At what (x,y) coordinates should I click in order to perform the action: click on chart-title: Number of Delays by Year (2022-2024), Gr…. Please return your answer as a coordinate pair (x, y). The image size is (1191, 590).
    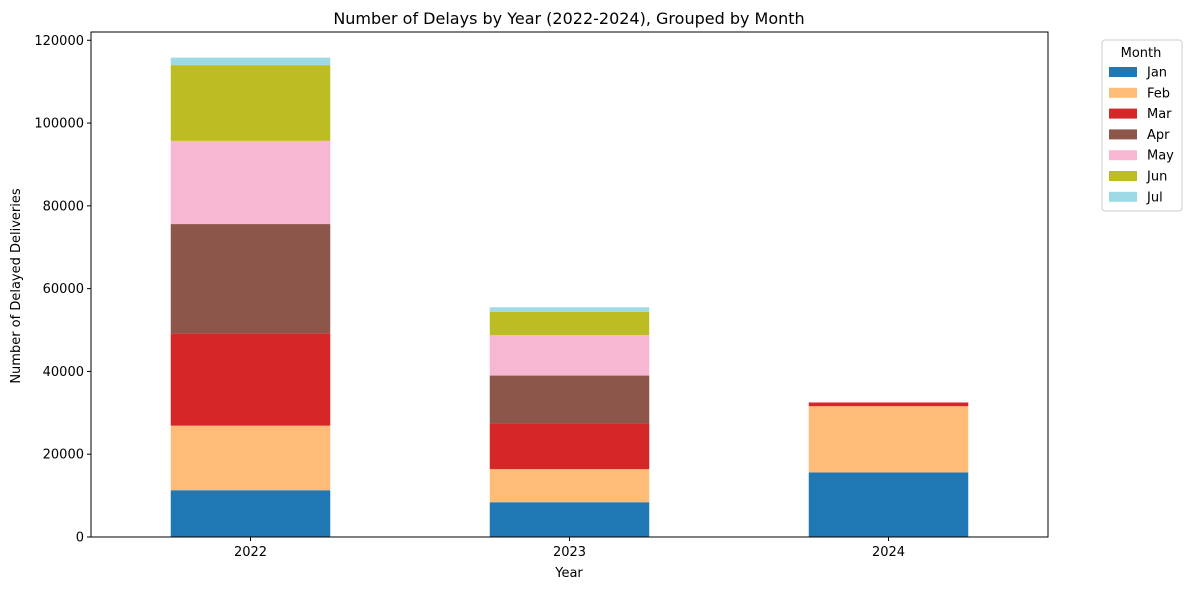
    Looking at the image, I should click on (568, 18).